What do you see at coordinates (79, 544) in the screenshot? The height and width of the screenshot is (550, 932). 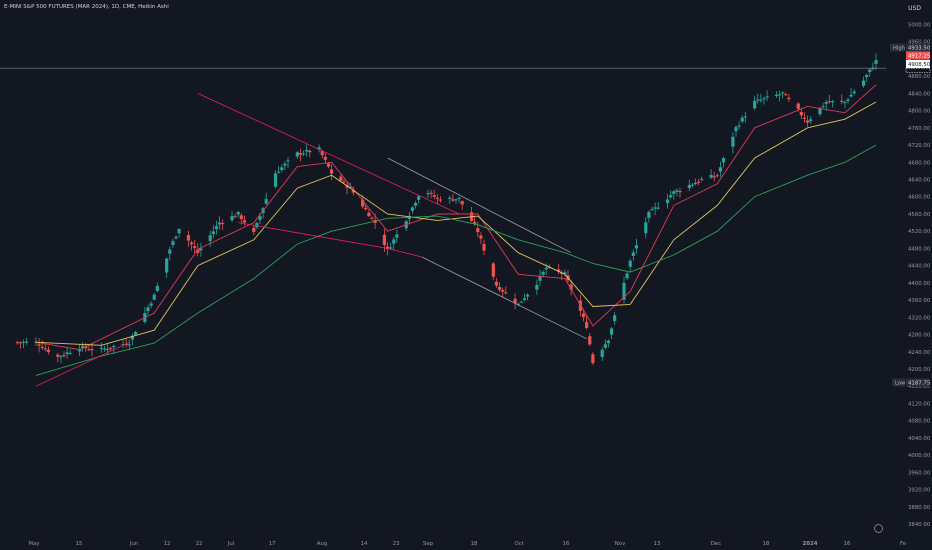 I see `time-tick-label: 15` at bounding box center [79, 544].